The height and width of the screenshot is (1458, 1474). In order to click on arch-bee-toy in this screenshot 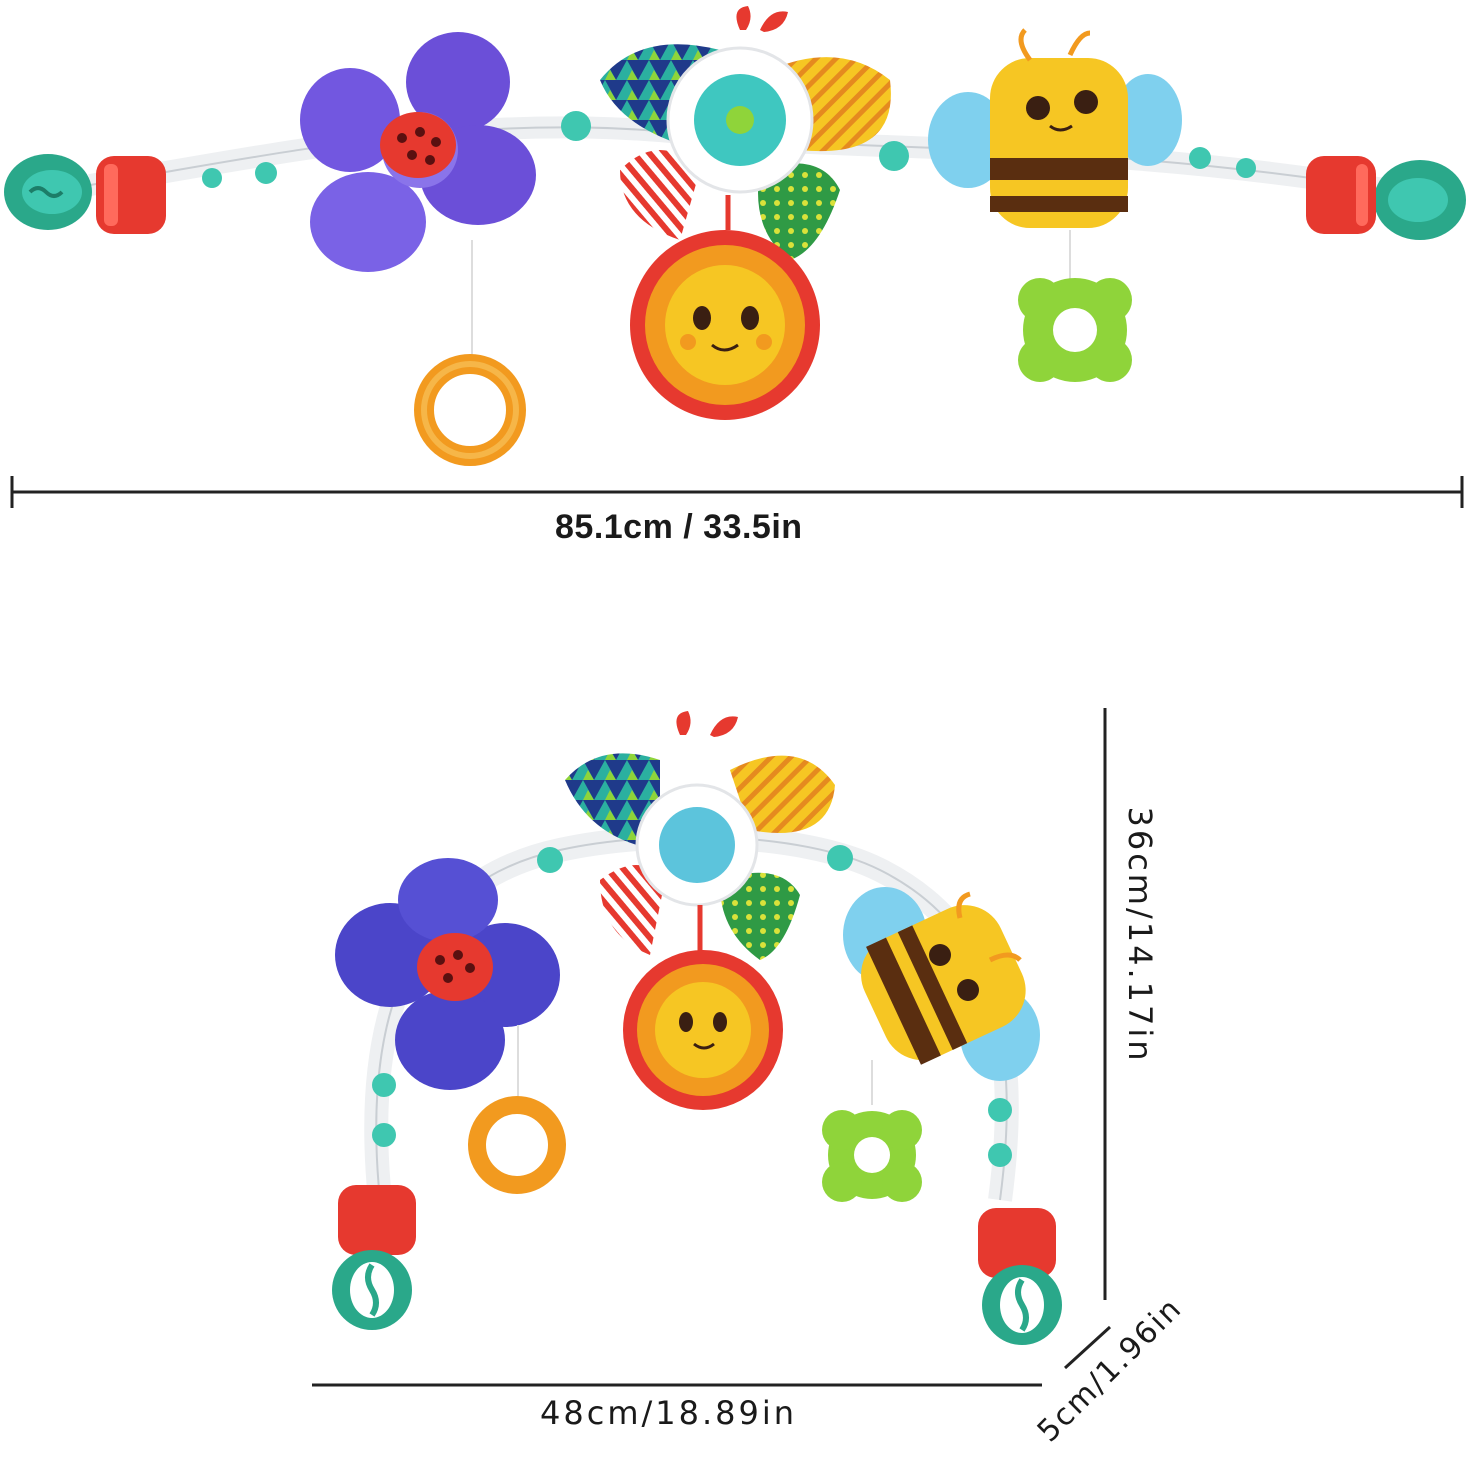, I will do `click(941, 996)`.